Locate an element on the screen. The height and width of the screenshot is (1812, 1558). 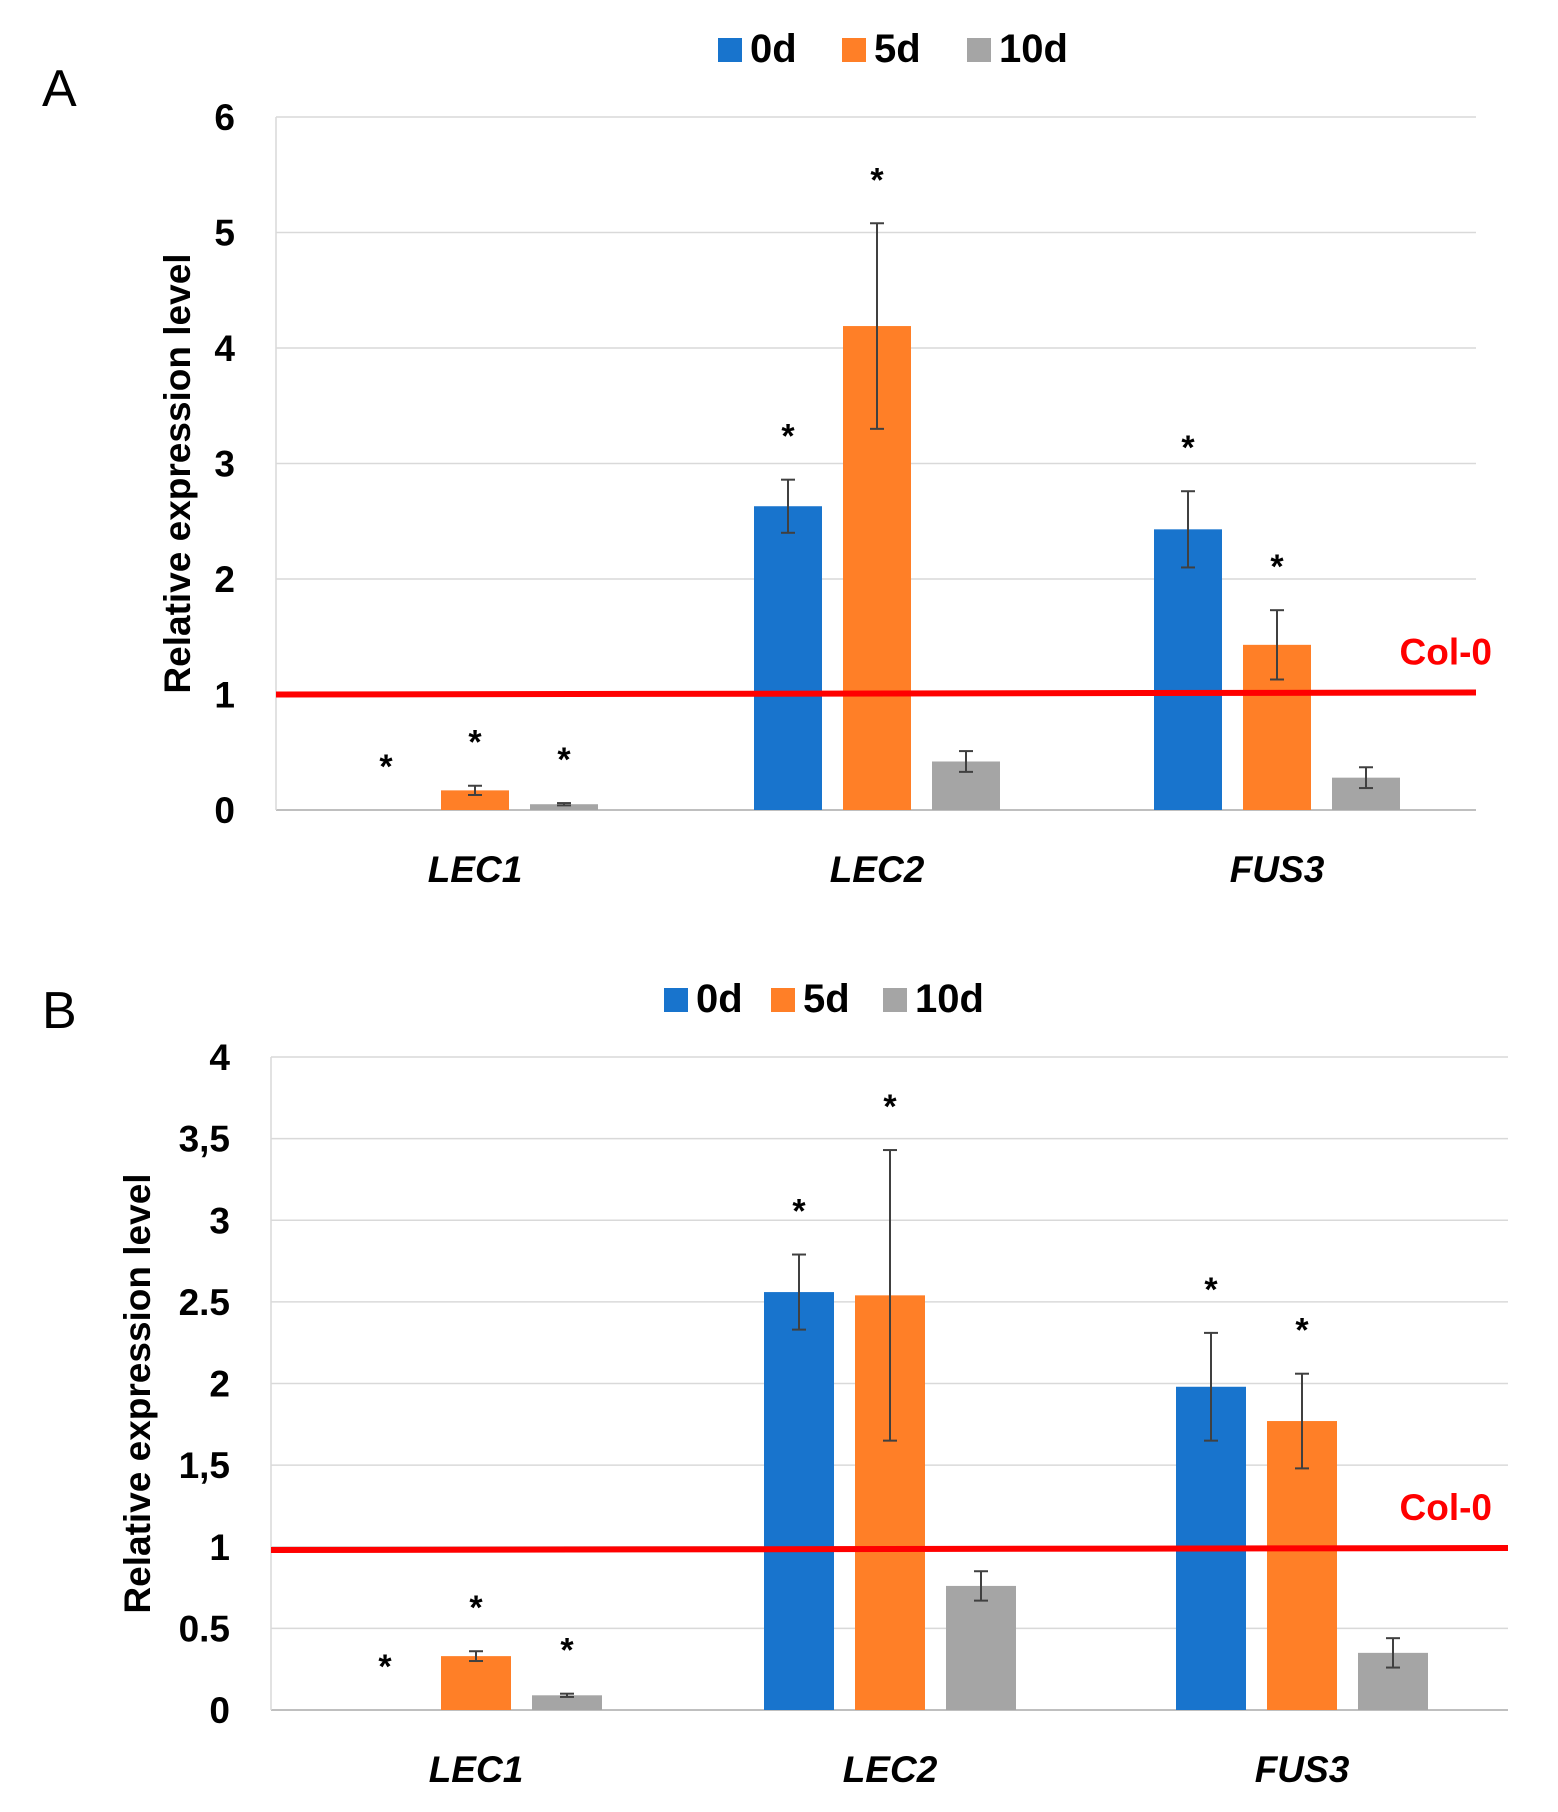
panel-b-label: B is located at coordinates (59, 1011).